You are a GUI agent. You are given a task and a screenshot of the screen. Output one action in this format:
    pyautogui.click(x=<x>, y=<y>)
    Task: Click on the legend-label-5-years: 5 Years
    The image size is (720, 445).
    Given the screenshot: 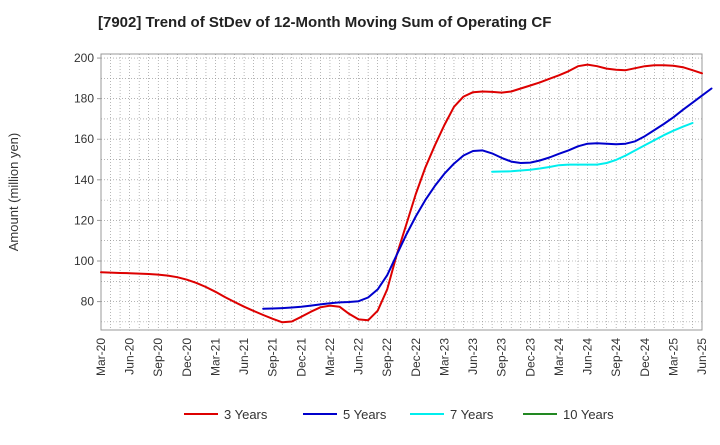 What is the action you would take?
    pyautogui.click(x=365, y=414)
    